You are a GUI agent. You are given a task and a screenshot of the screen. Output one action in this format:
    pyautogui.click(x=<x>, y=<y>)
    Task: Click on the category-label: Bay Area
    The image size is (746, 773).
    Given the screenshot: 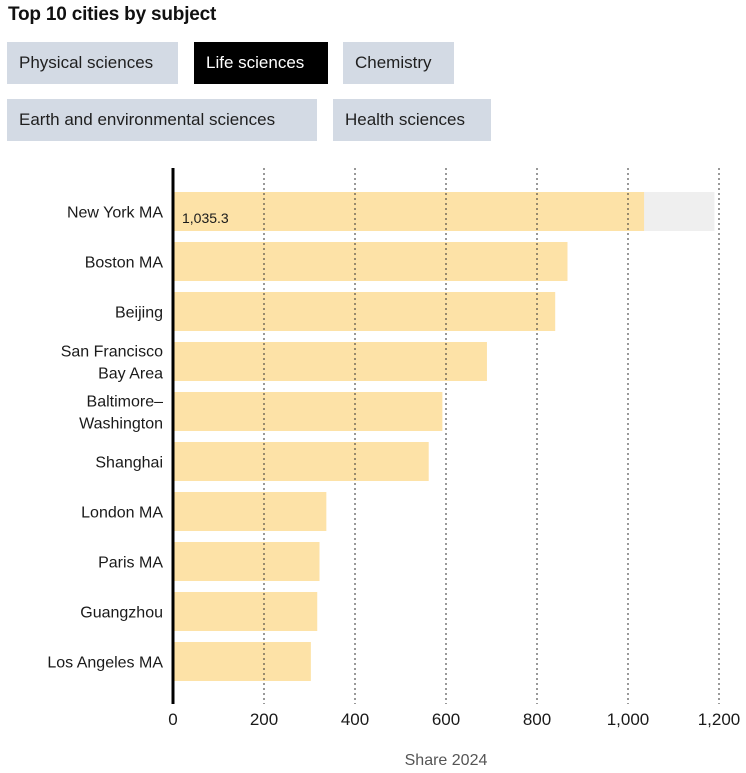 What is the action you would take?
    pyautogui.click(x=130, y=374)
    